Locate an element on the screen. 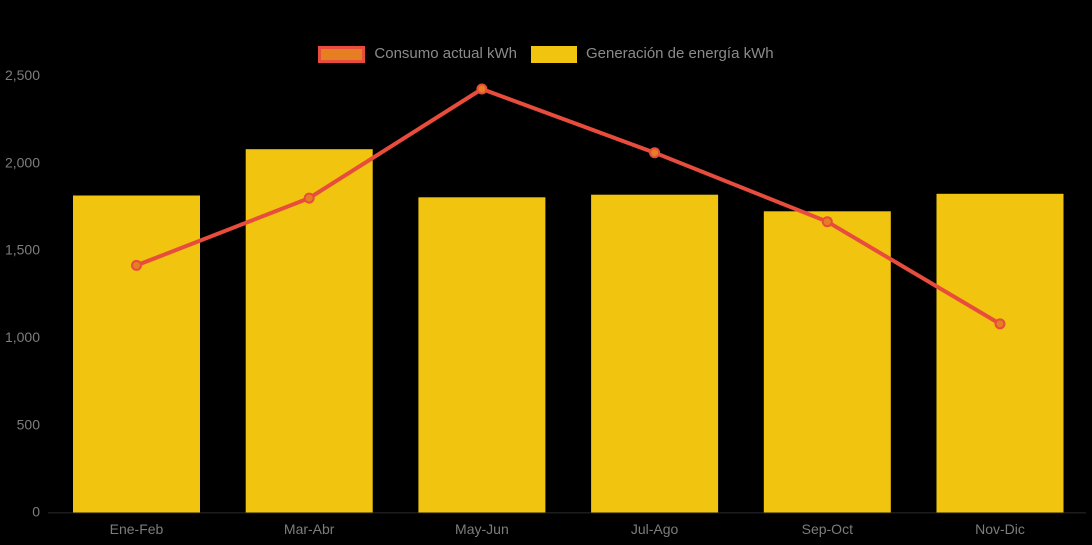 Image resolution: width=1092 pixels, height=545 pixels. x-axis-label: Ene-Feb is located at coordinates (137, 529).